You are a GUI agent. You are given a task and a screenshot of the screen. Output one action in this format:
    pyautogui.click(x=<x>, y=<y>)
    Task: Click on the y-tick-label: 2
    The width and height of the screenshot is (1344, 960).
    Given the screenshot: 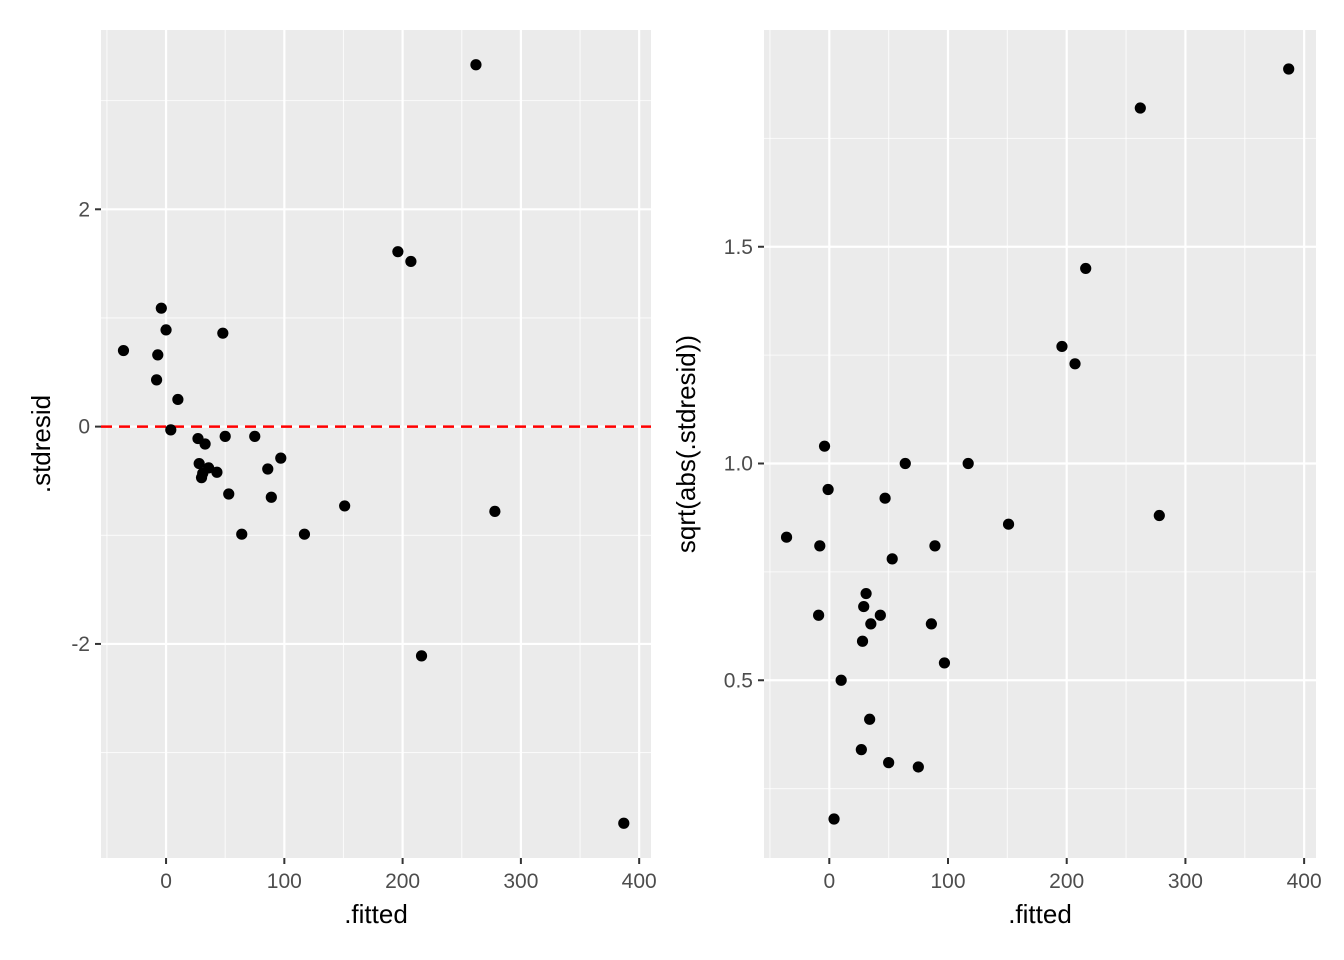 What is the action you would take?
    pyautogui.click(x=84, y=209)
    